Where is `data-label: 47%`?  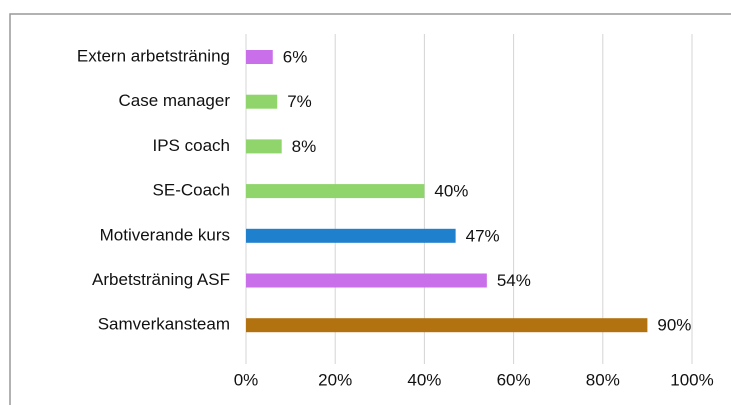 data-label: 47% is located at coordinates (483, 235).